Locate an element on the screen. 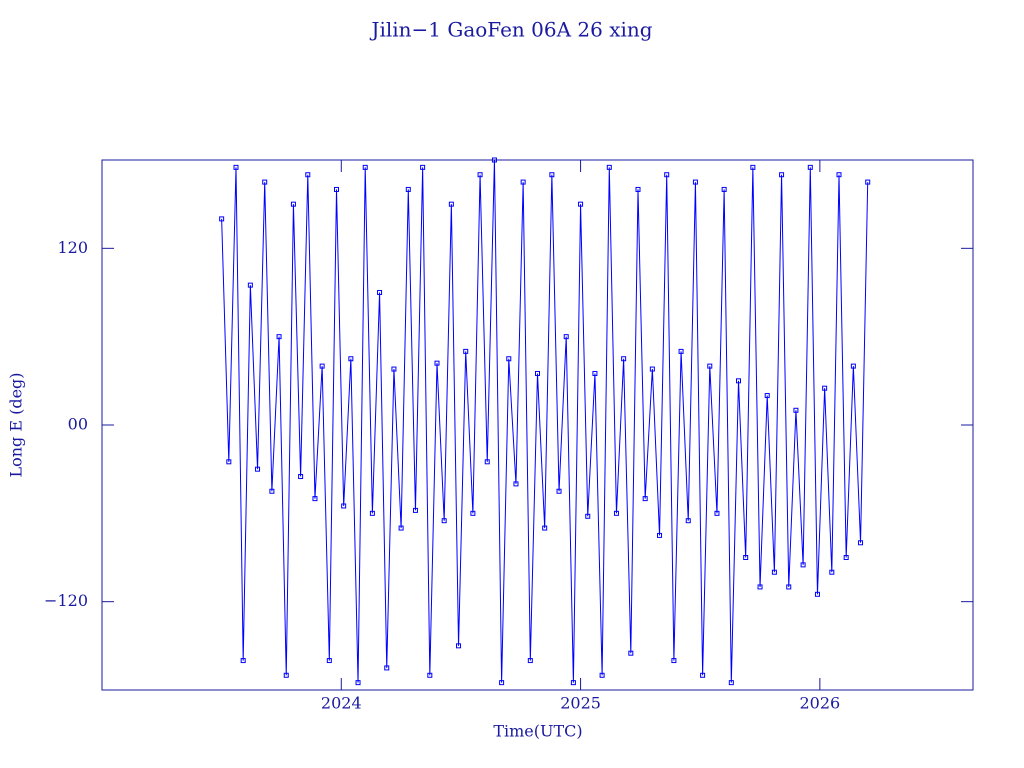  x-axis-label: Time(UTC) is located at coordinates (537, 731).